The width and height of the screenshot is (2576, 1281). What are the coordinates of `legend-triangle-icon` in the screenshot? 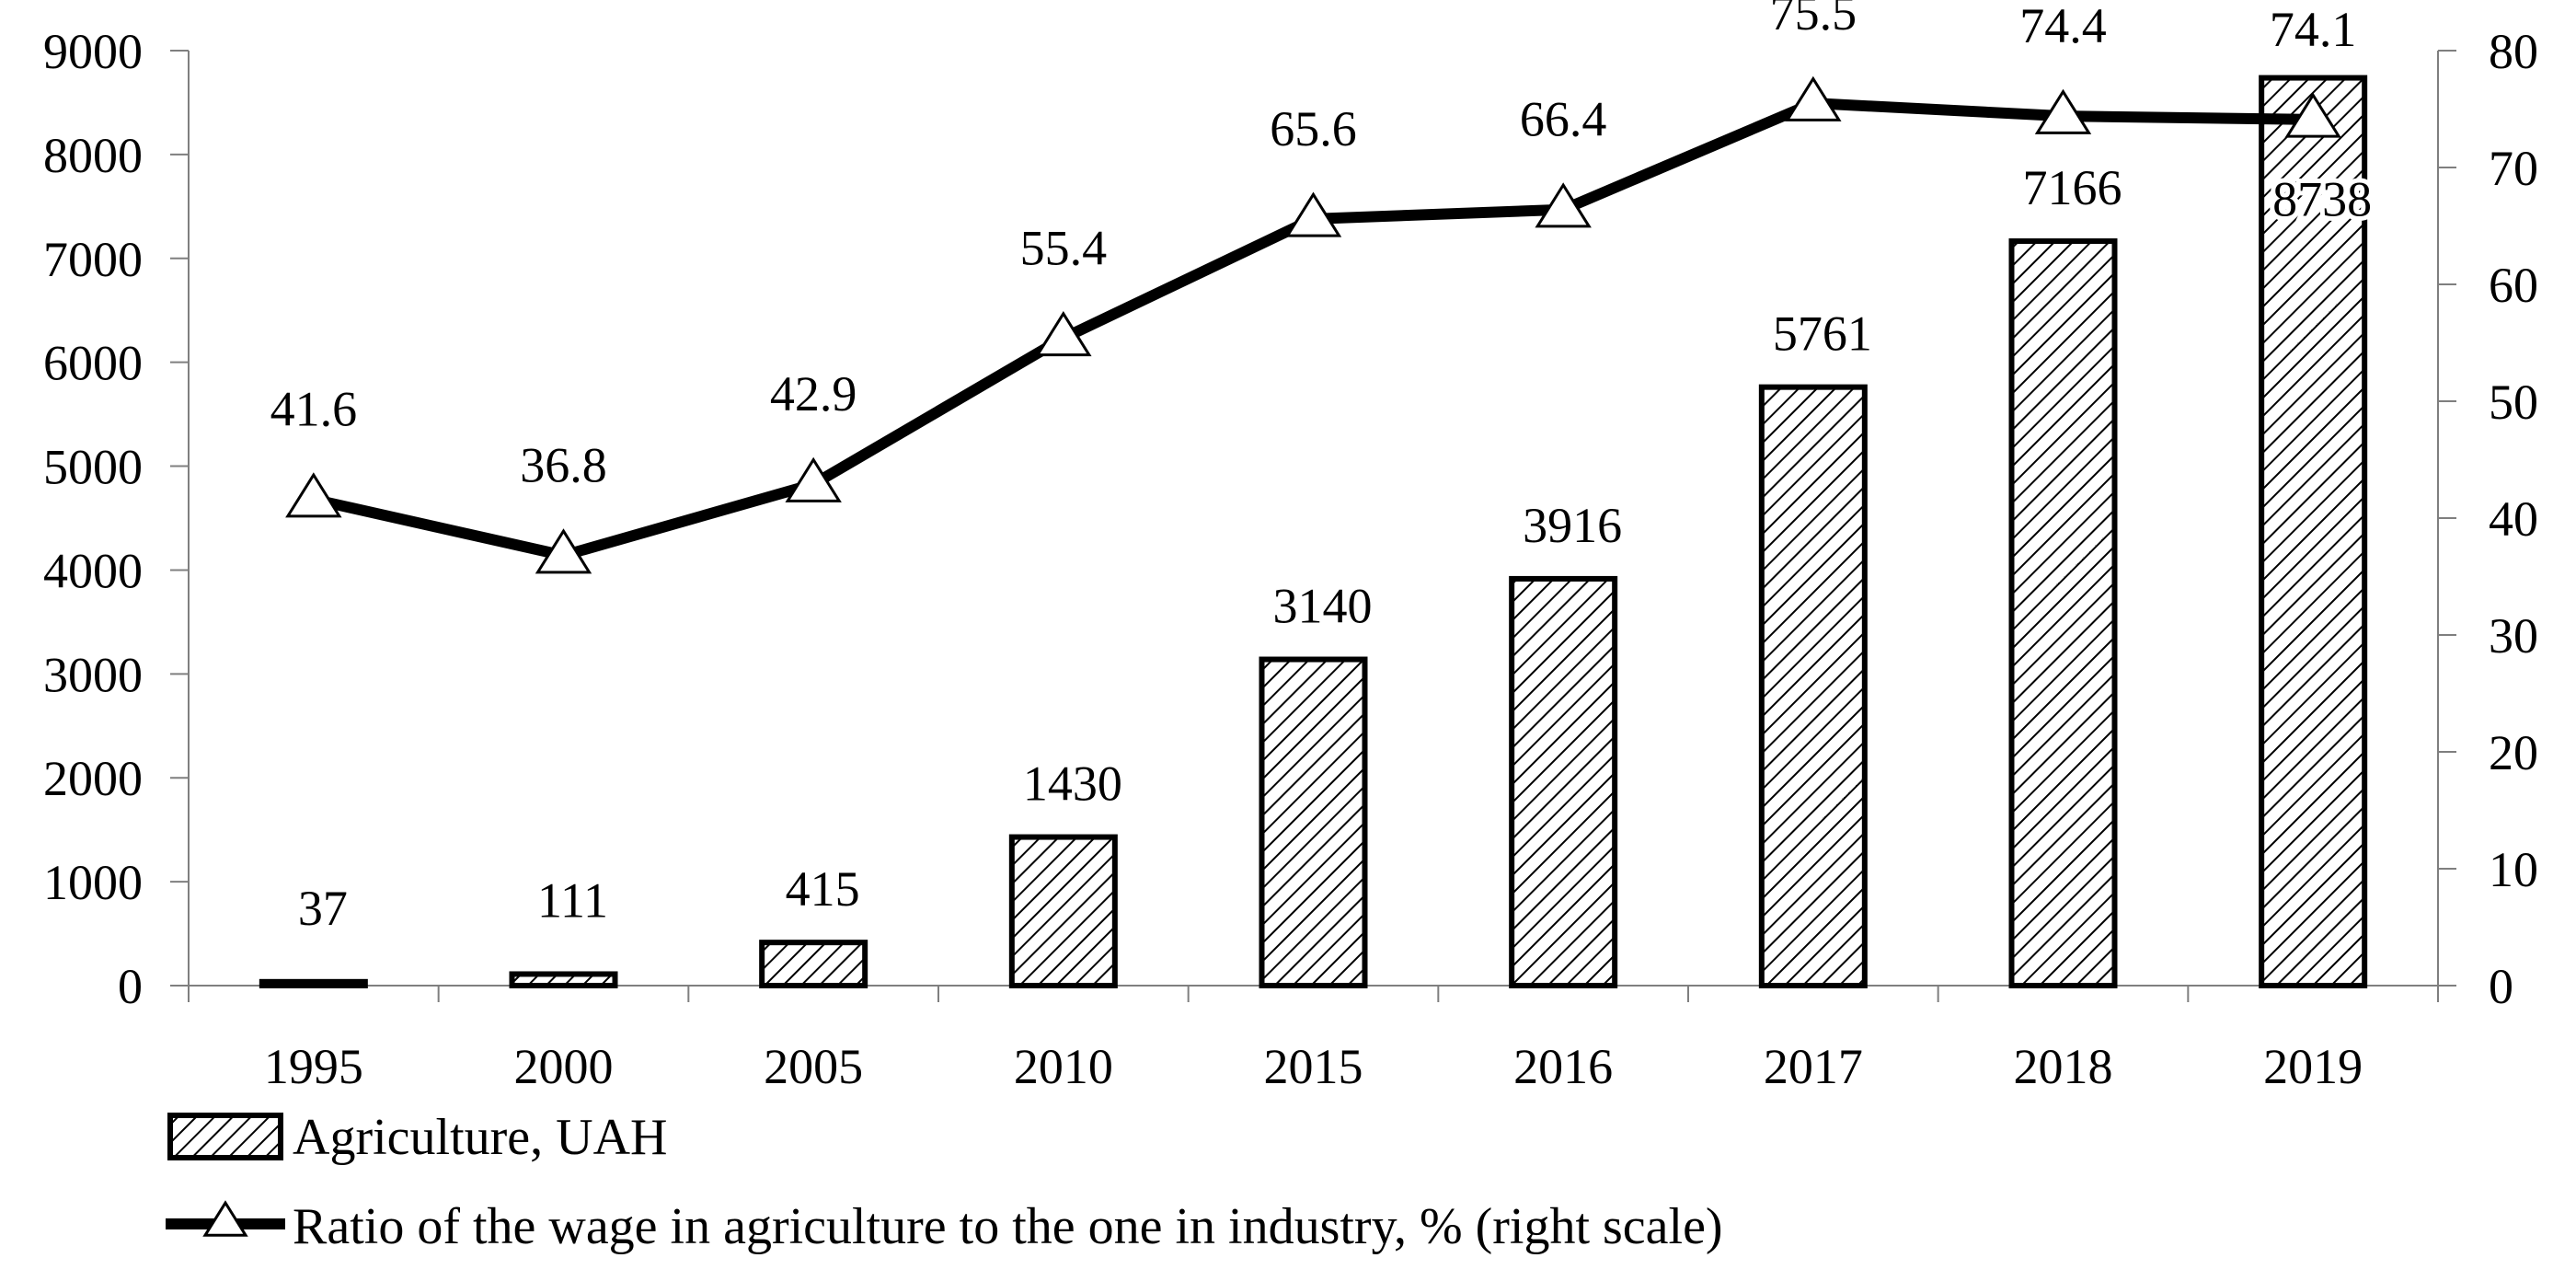 It's located at (225, 1218).